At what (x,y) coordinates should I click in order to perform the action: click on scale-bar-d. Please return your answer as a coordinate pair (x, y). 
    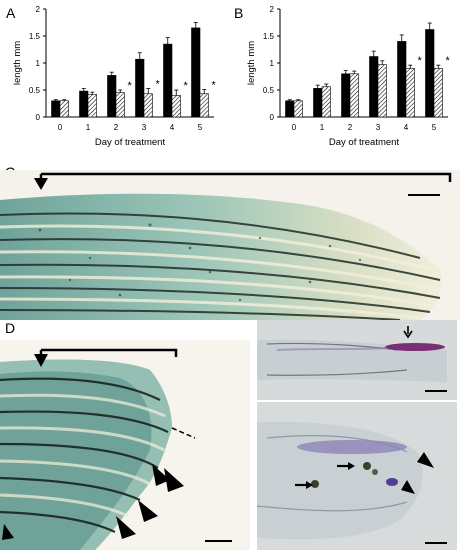
    Looking at the image, I should click on (218, 541).